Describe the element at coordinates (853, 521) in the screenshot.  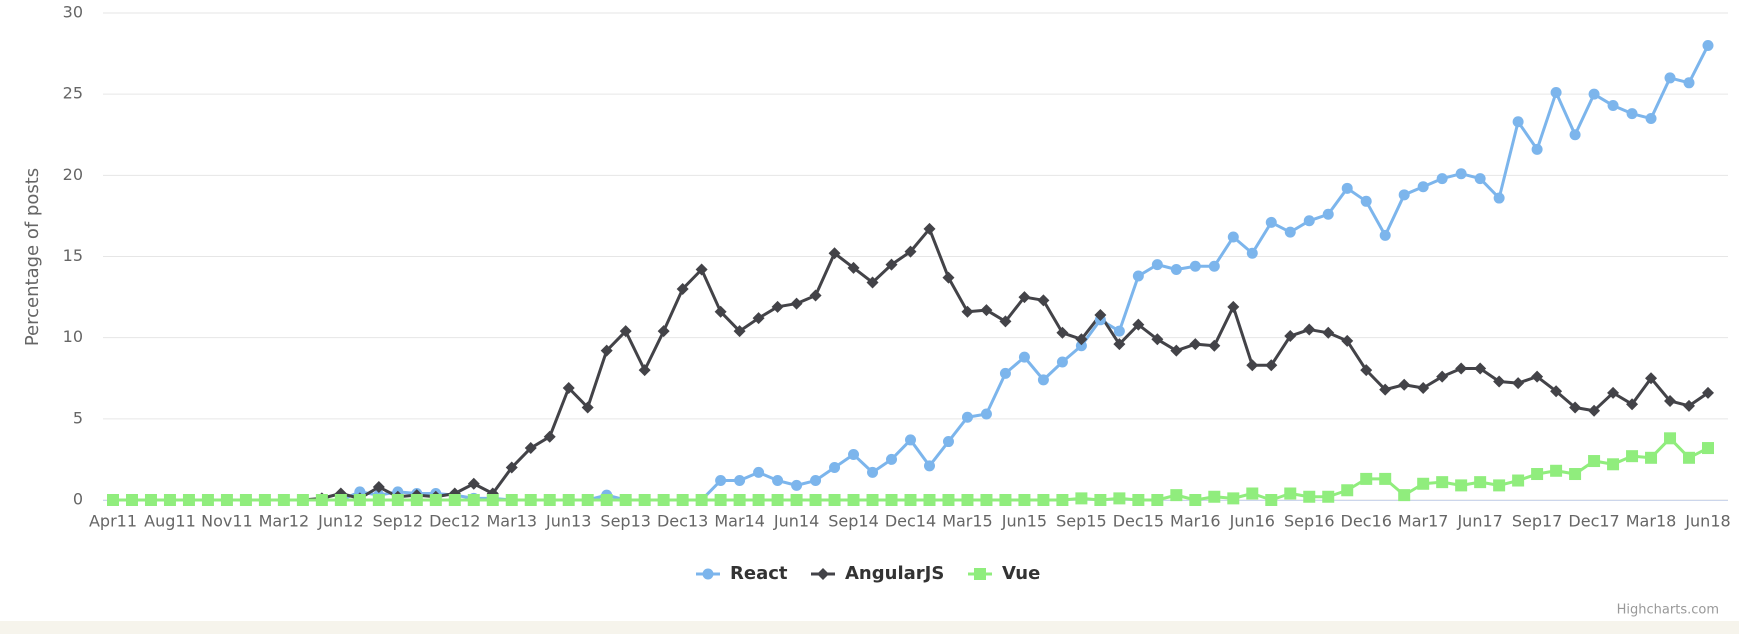
I see `x-tick-label: Sep14` at that location.